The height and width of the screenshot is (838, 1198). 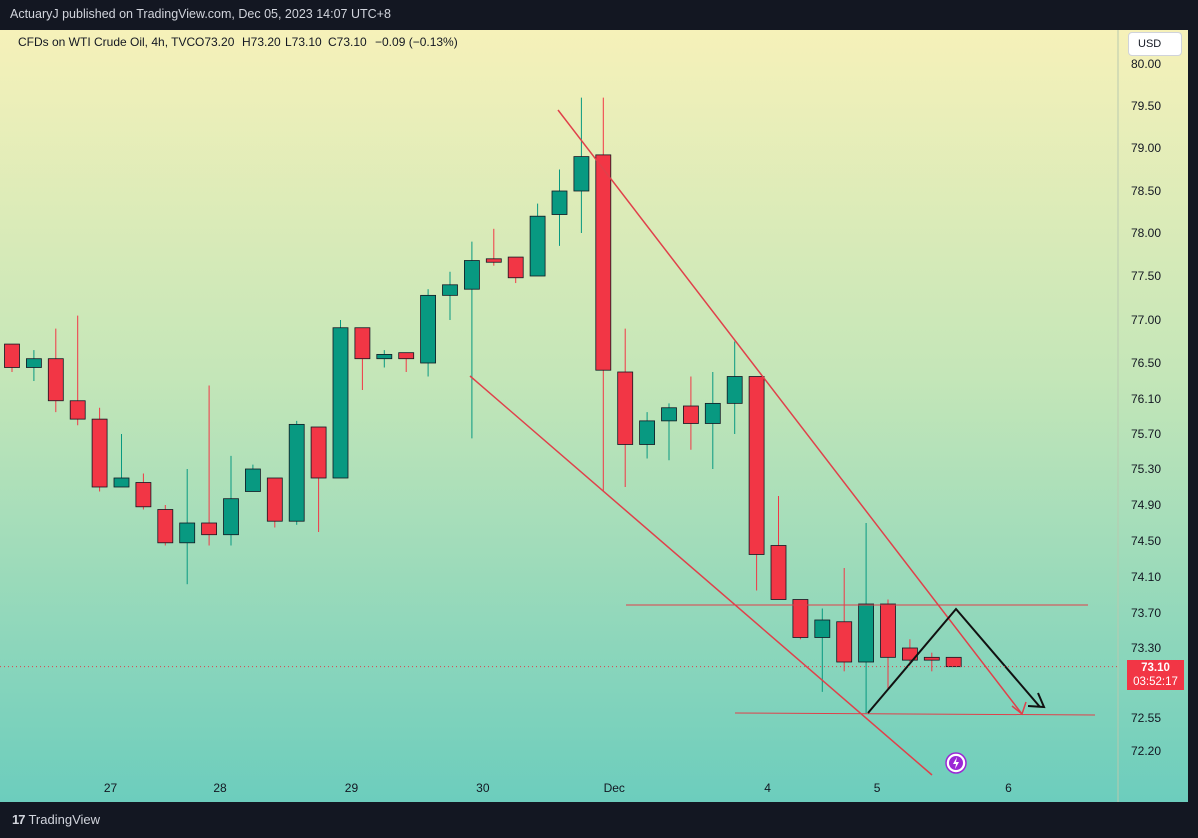 I want to click on y-tick-label: 74.10, so click(x=1146, y=577).